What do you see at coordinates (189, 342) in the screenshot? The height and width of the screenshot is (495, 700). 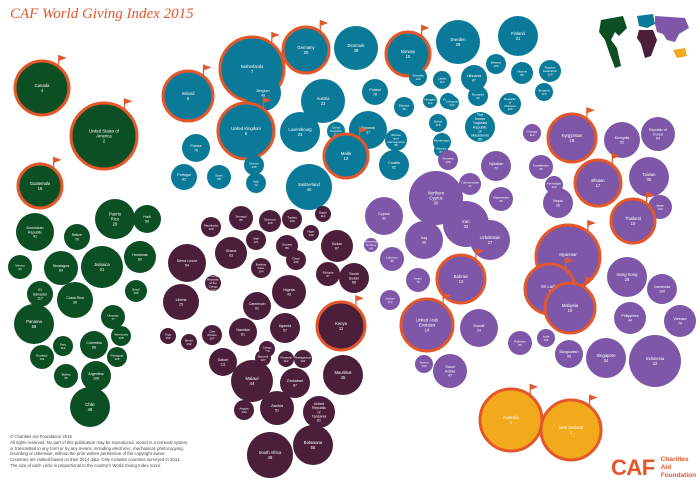 I see `bubble-benin: Benin 132` at bounding box center [189, 342].